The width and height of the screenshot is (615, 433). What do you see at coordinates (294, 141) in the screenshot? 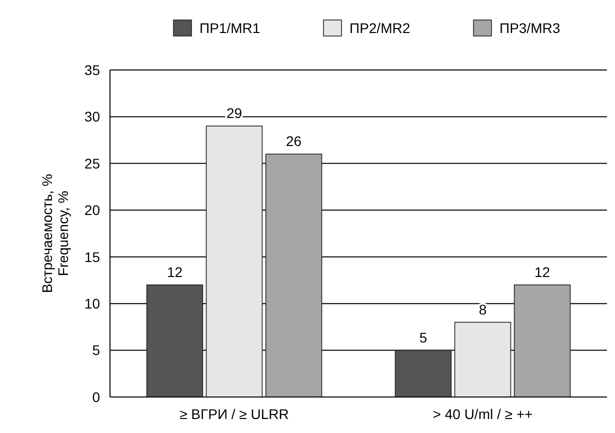
I see `data-label: 26` at bounding box center [294, 141].